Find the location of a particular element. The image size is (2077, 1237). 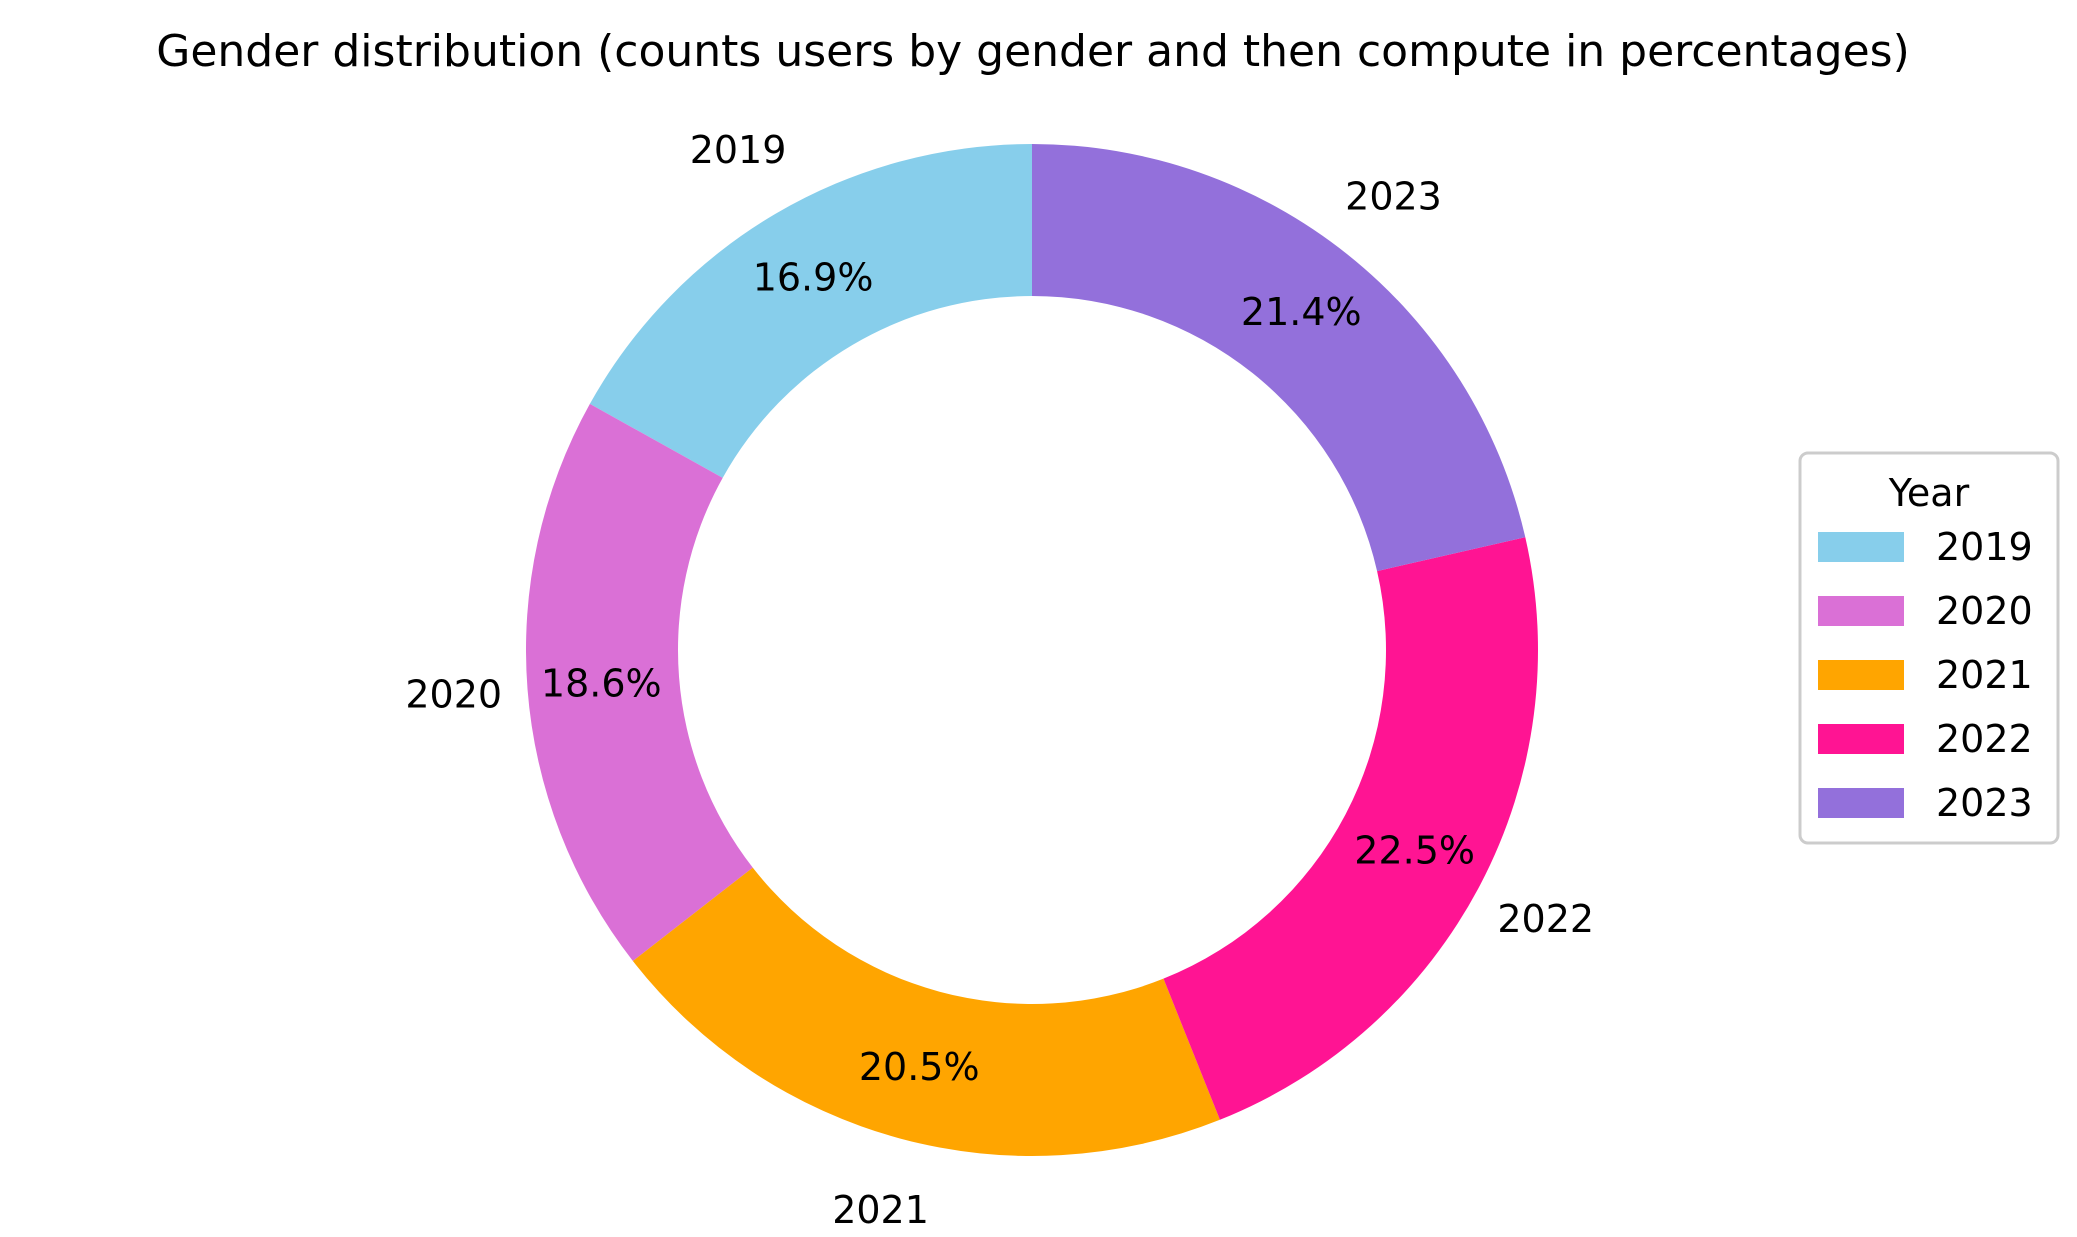

legend-swatch-2023 is located at coordinates (1861, 803).